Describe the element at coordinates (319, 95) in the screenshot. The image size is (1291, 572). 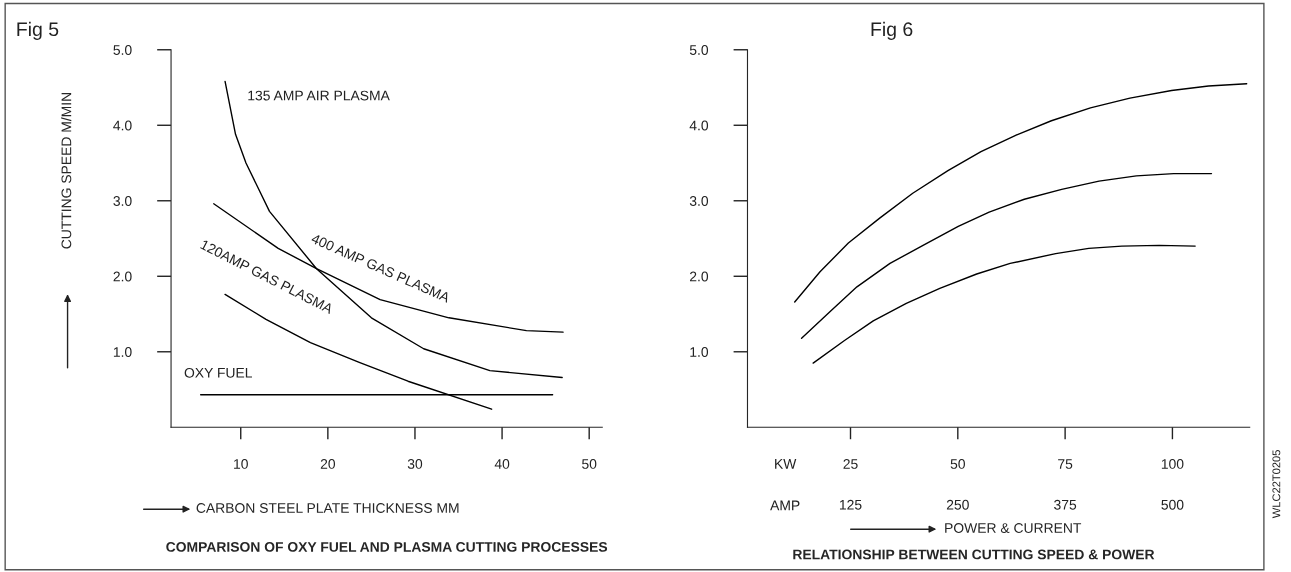
I see `series-label: 135 AMP AIR PLASMA` at that location.